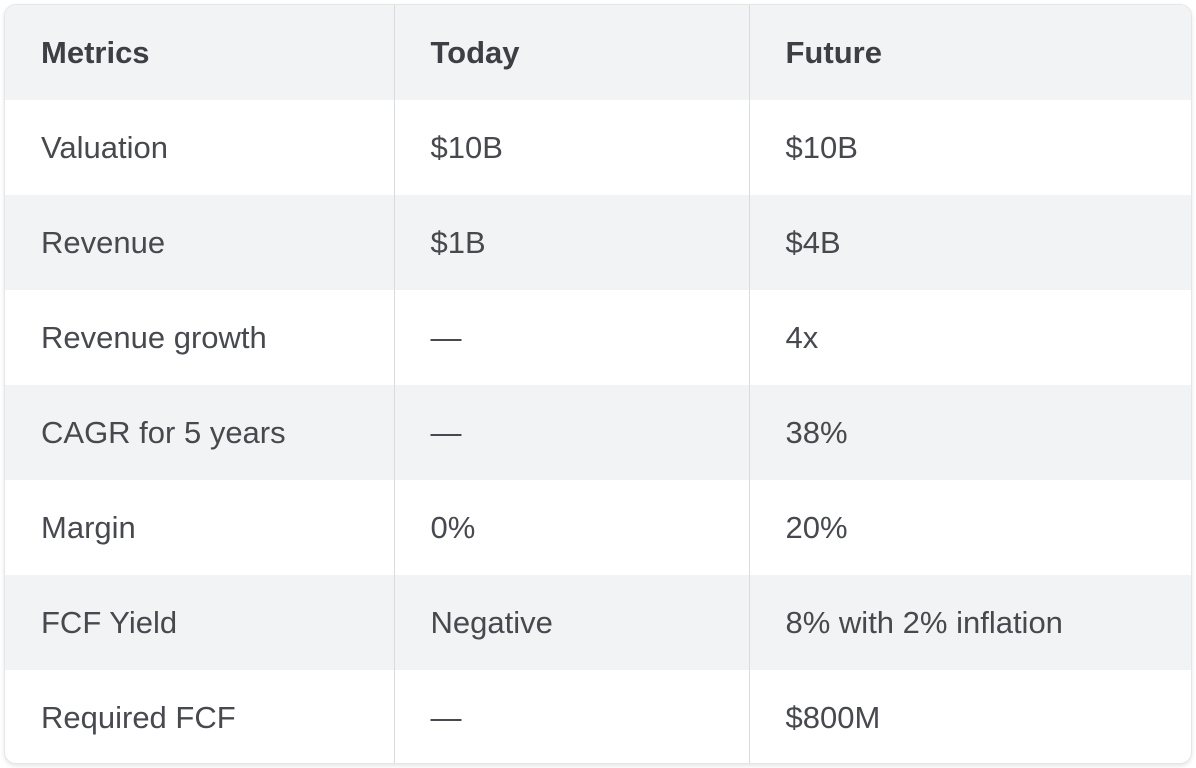 The height and width of the screenshot is (768, 1196). I want to click on table-row: CAGR for 5 years —38%, so click(598, 432).